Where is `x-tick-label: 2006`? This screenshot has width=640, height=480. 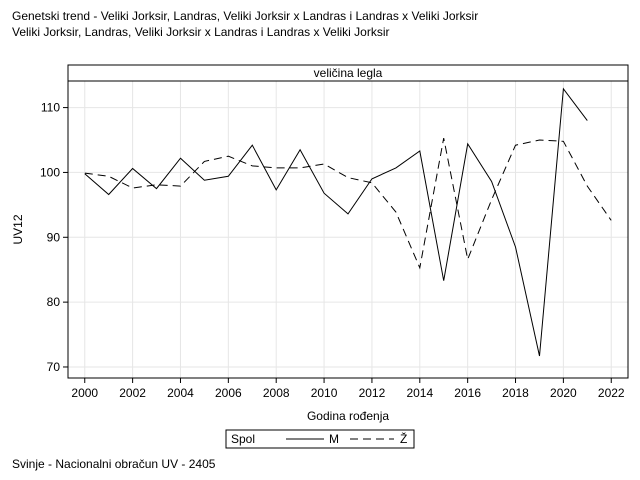 x-tick-label: 2006 is located at coordinates (228, 393).